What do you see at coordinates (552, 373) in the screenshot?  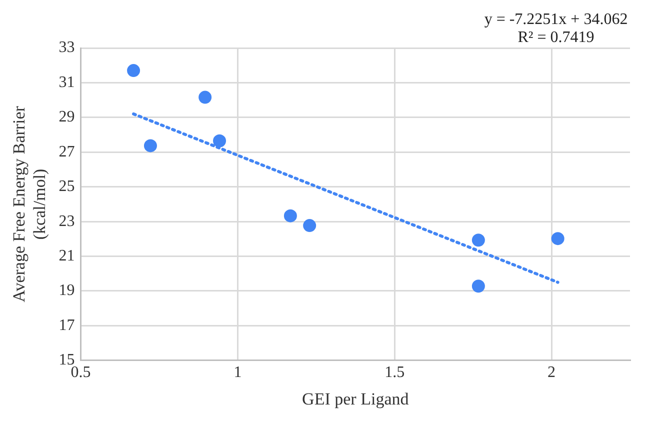 I see `x-tick-label: 2` at bounding box center [552, 373].